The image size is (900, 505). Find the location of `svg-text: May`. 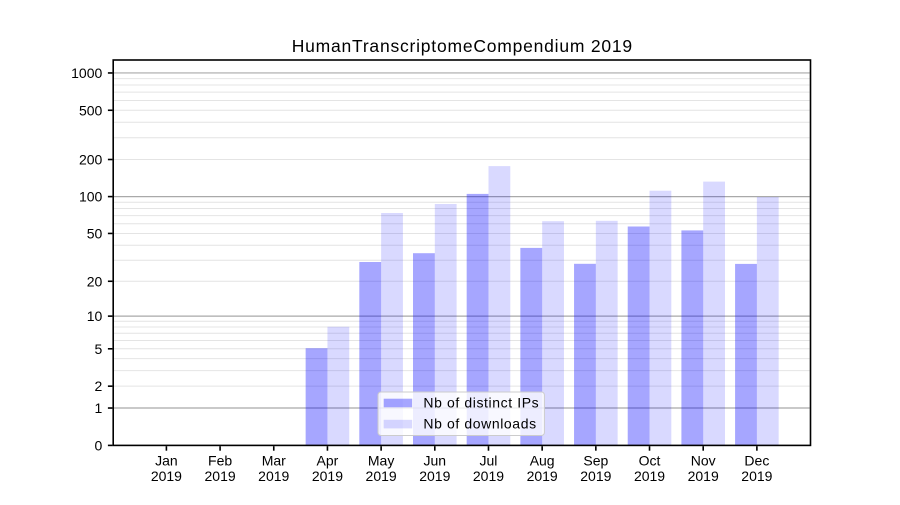

svg-text: May is located at coordinates (381, 461).